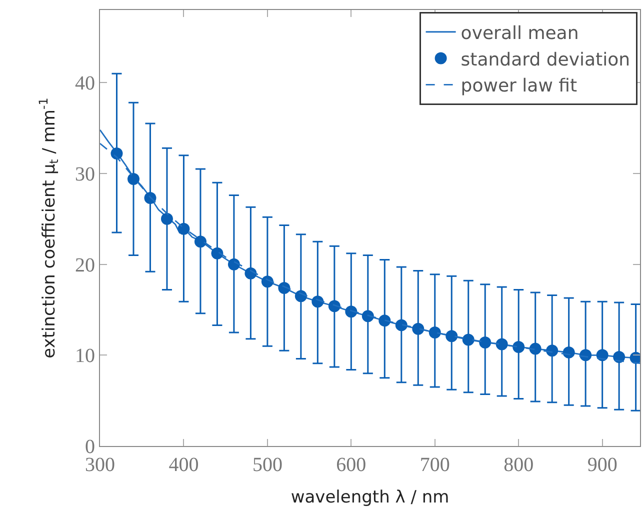 The height and width of the screenshot is (524, 643). I want to click on x-tick-label: 600, so click(351, 465).